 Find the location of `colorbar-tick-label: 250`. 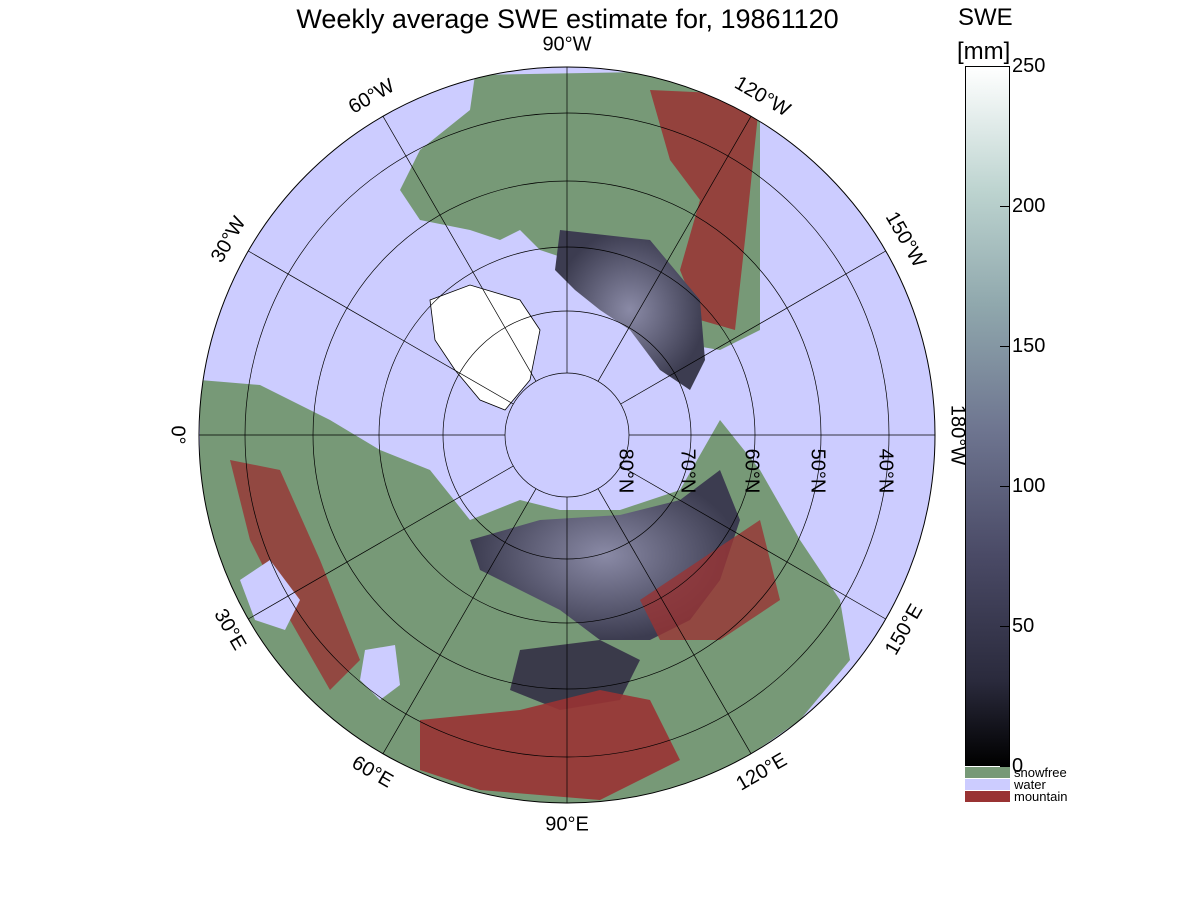

colorbar-tick-label: 250 is located at coordinates (1029, 66).